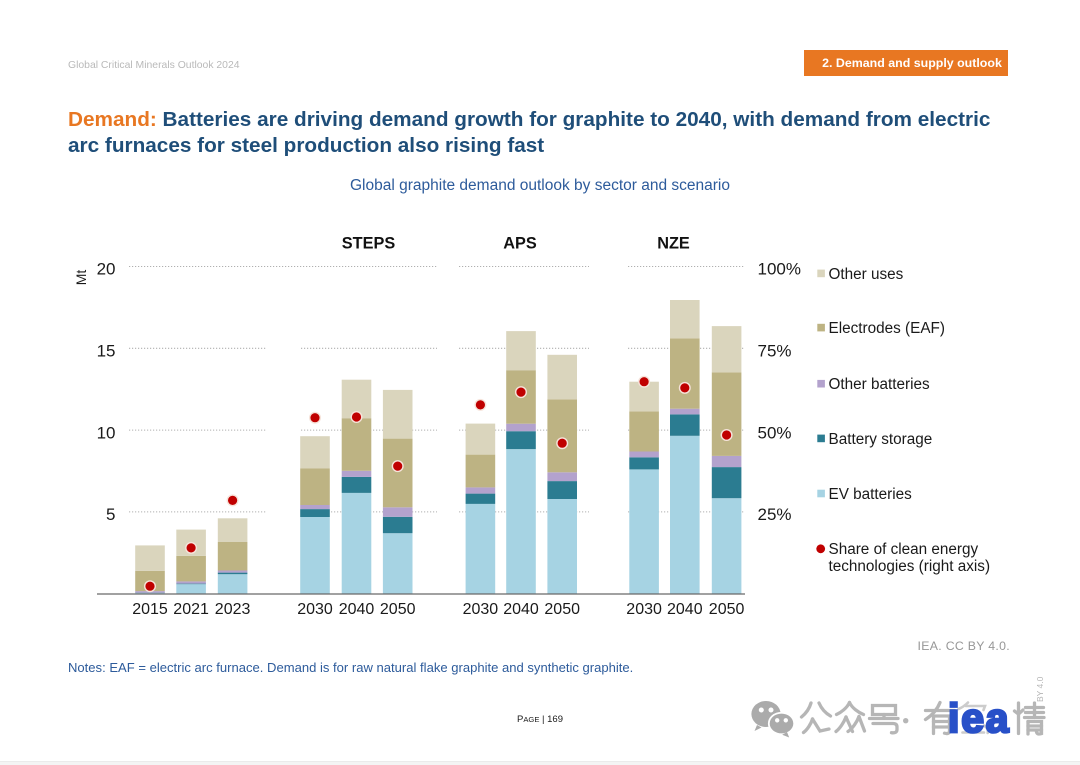  What do you see at coordinates (1040, 689) in the screenshot?
I see `svg-text: BY 4.0` at bounding box center [1040, 689].